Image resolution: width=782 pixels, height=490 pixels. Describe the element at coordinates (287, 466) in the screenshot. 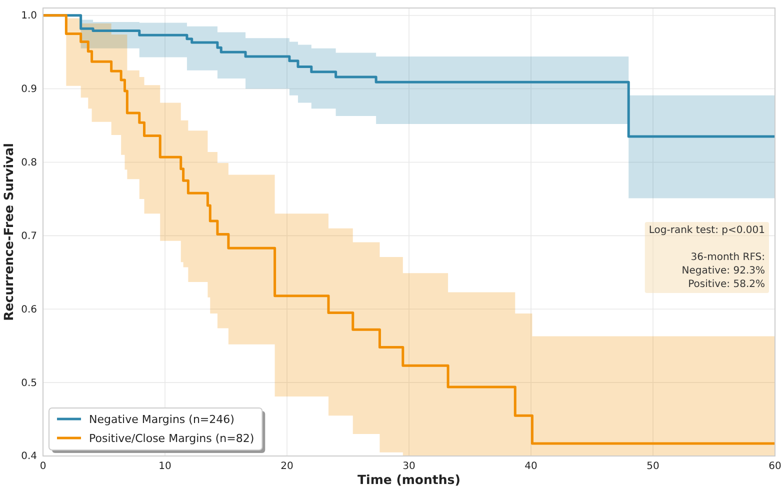

I see `x-tick-label: 20` at that location.